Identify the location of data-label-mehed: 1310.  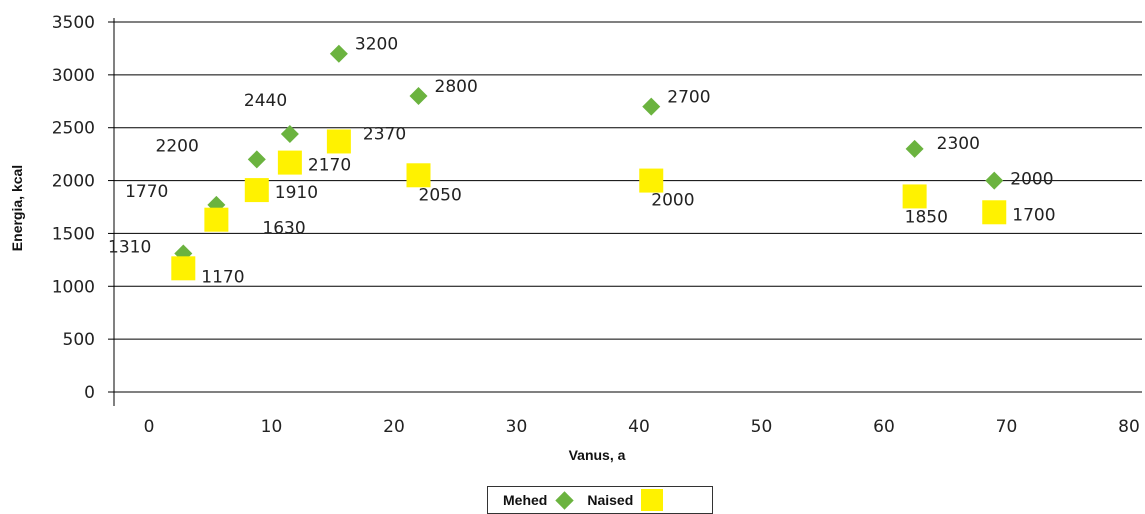
(129, 248).